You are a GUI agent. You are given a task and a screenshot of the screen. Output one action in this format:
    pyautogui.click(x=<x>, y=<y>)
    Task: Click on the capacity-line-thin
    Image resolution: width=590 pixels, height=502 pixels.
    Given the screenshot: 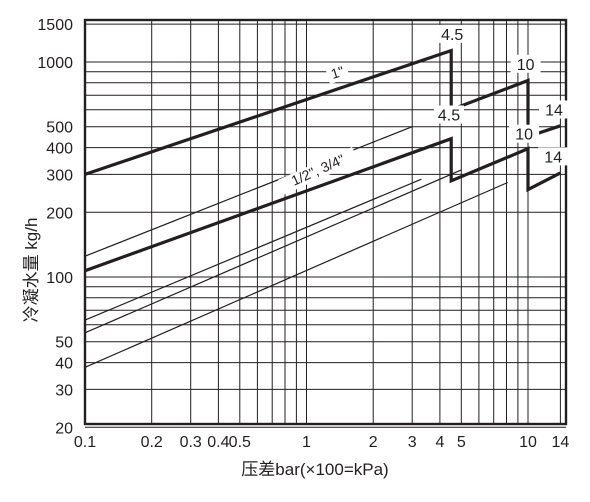 What is the action you would take?
    pyautogui.click(x=248, y=191)
    